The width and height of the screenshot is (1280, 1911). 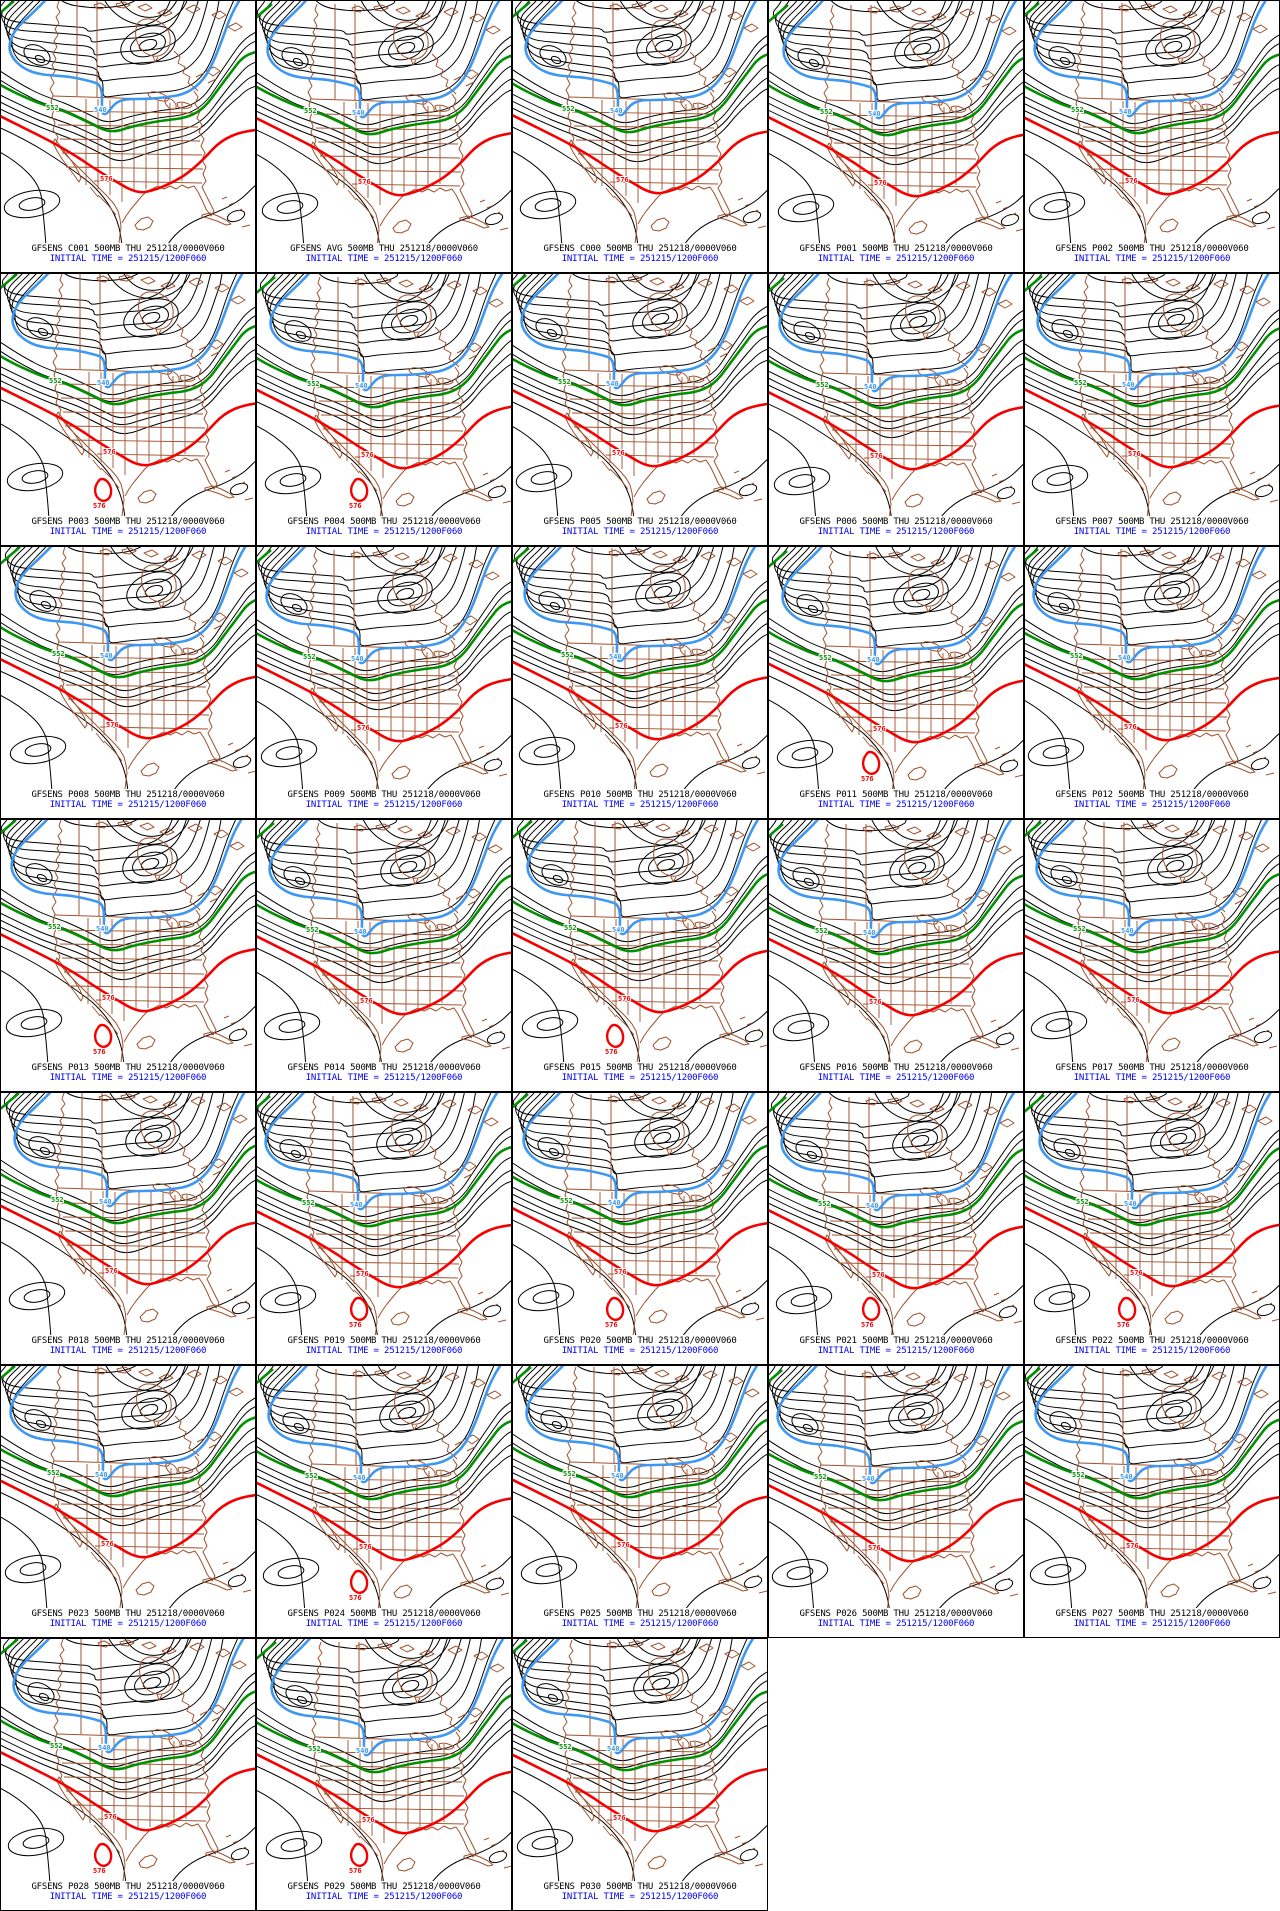 What do you see at coordinates (1152, 1068) in the screenshot?
I see `panel-title: GFSENS P017 500MB THU 251218/0000V060` at bounding box center [1152, 1068].